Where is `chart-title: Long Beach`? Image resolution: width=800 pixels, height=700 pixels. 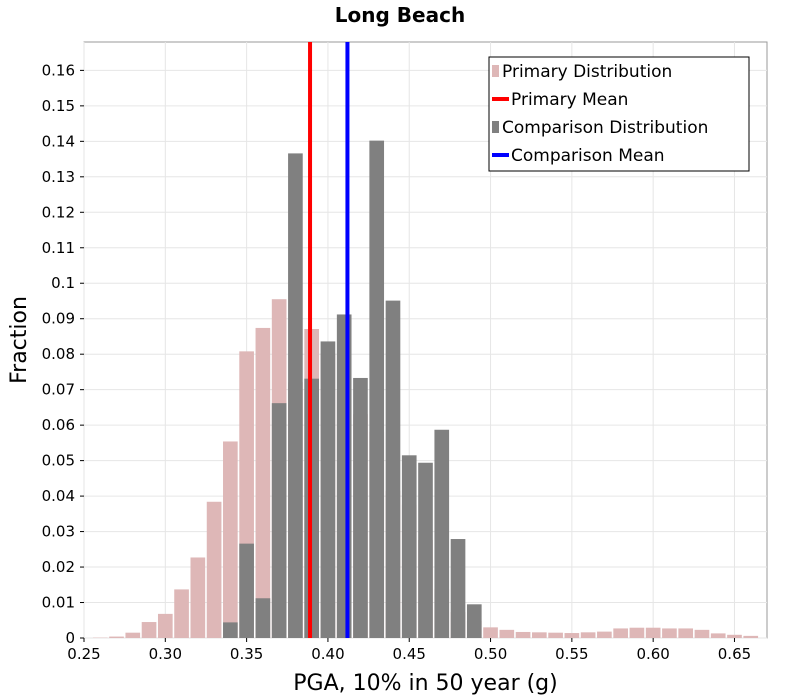
chart-title: Long Beach is located at coordinates (400, 15).